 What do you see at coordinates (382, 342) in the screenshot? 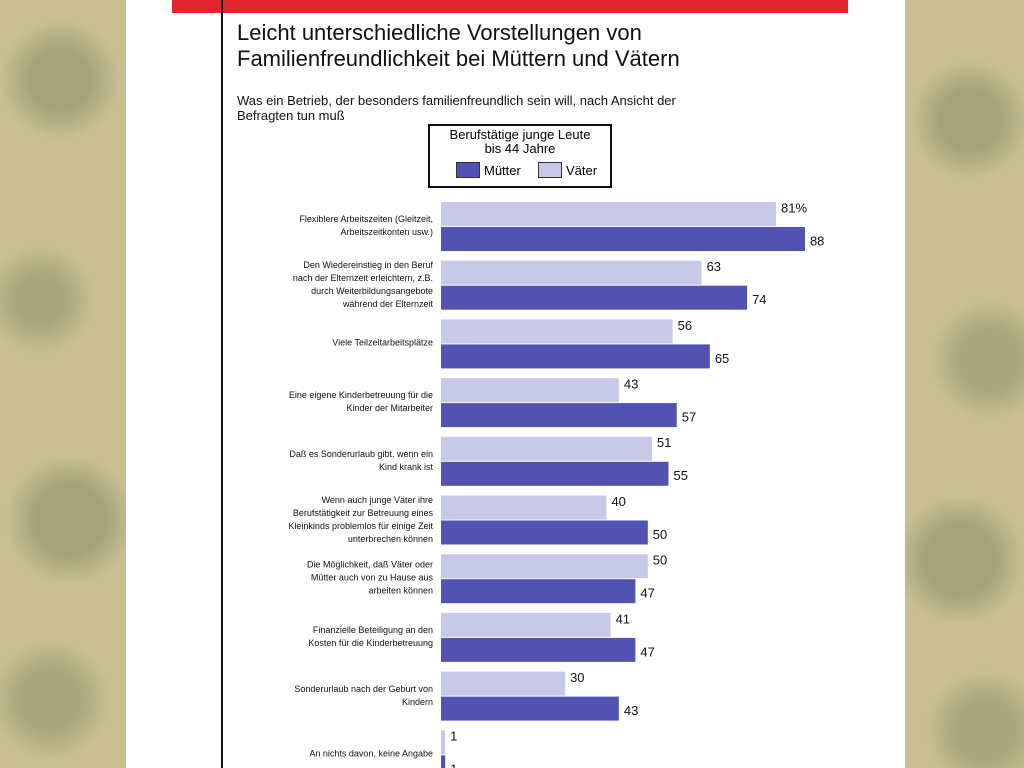
I see `category-label: Viele Teilzeitarbeitsplätze` at bounding box center [382, 342].